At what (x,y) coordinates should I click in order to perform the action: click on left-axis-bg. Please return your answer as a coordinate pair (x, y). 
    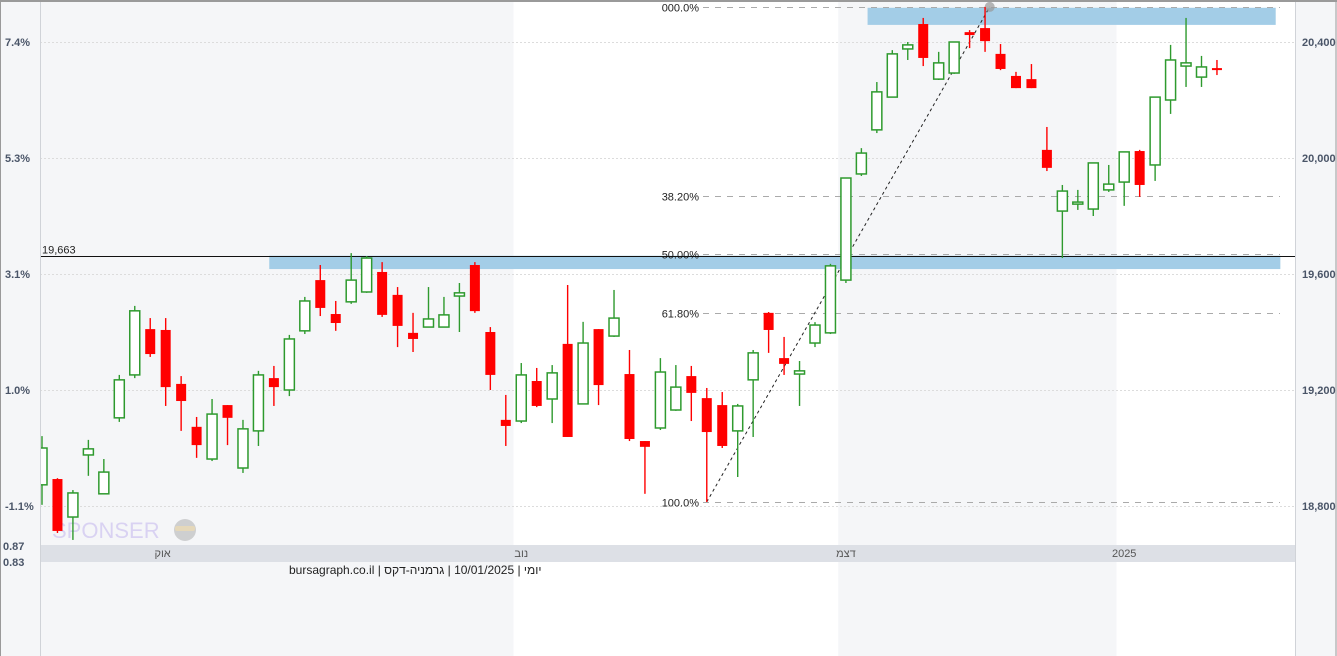
    Looking at the image, I should click on (20, 328).